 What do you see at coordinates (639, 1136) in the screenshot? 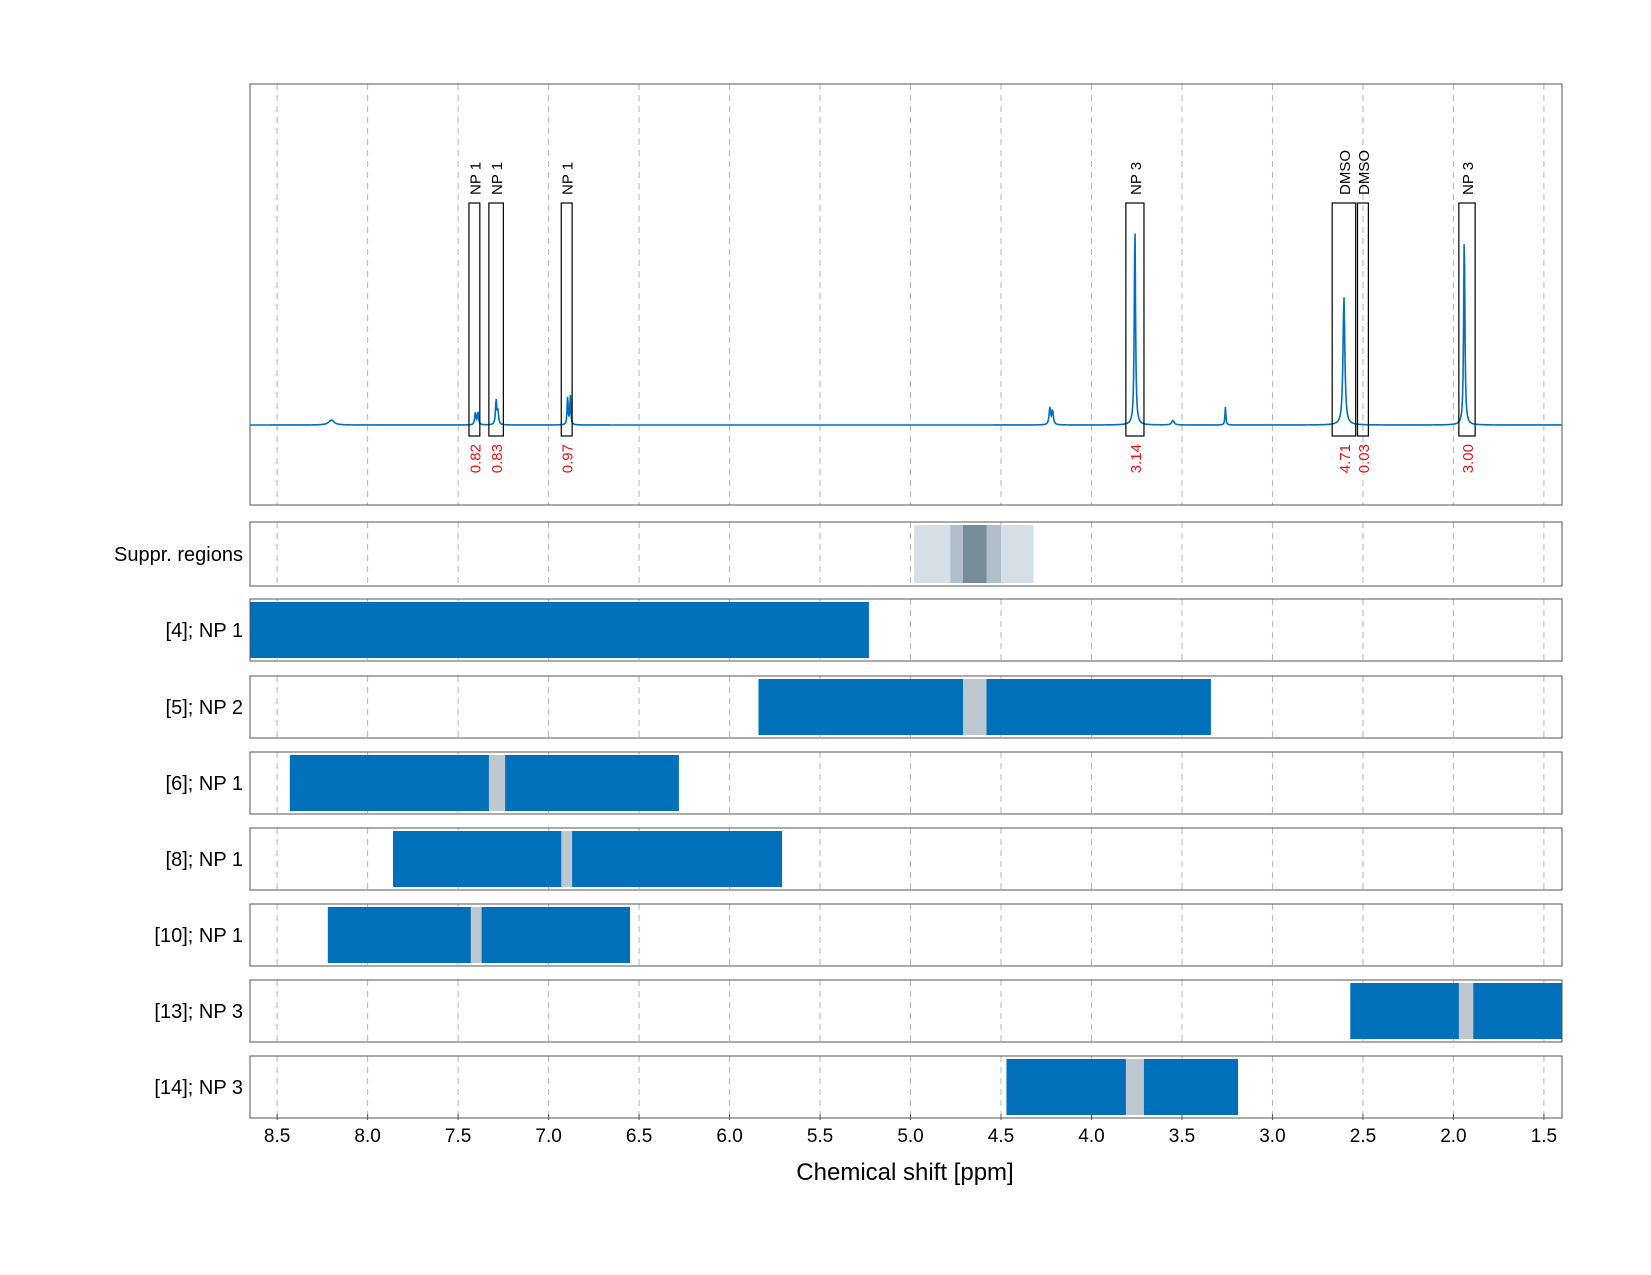
I see `x-tick-label: 6.5` at bounding box center [639, 1136].